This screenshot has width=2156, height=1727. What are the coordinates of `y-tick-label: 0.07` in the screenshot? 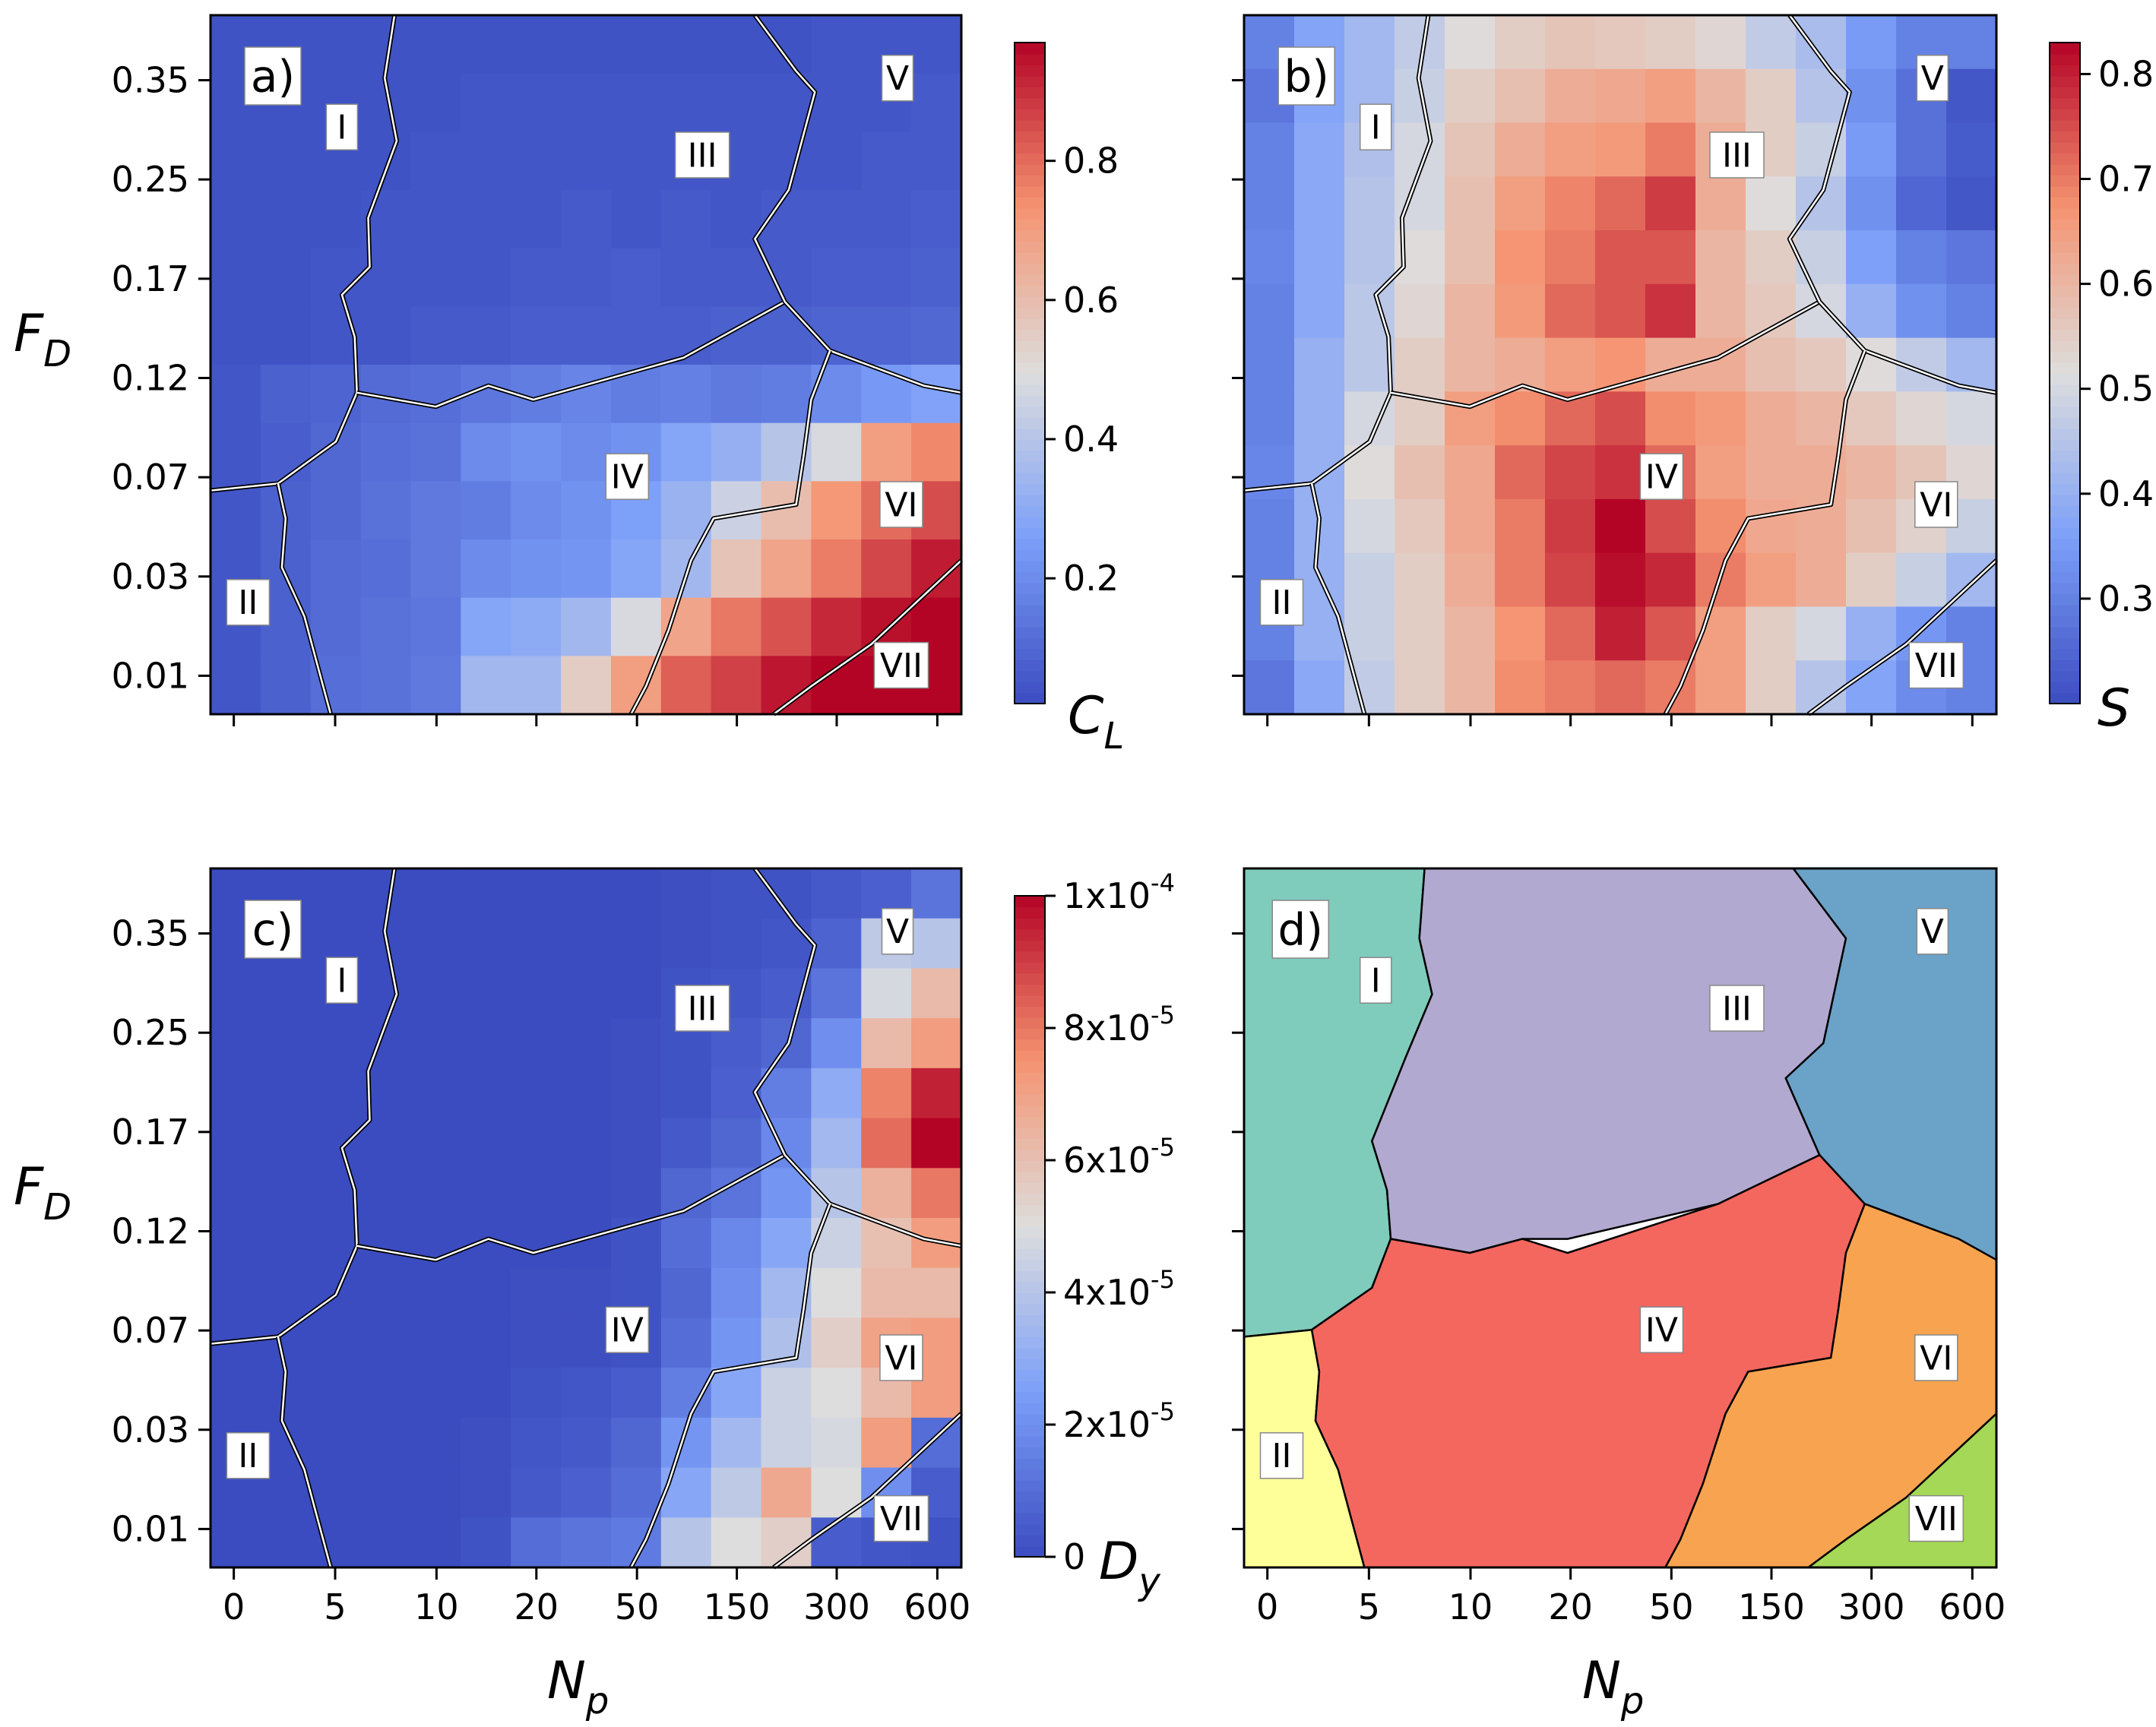 It's located at (150, 477).